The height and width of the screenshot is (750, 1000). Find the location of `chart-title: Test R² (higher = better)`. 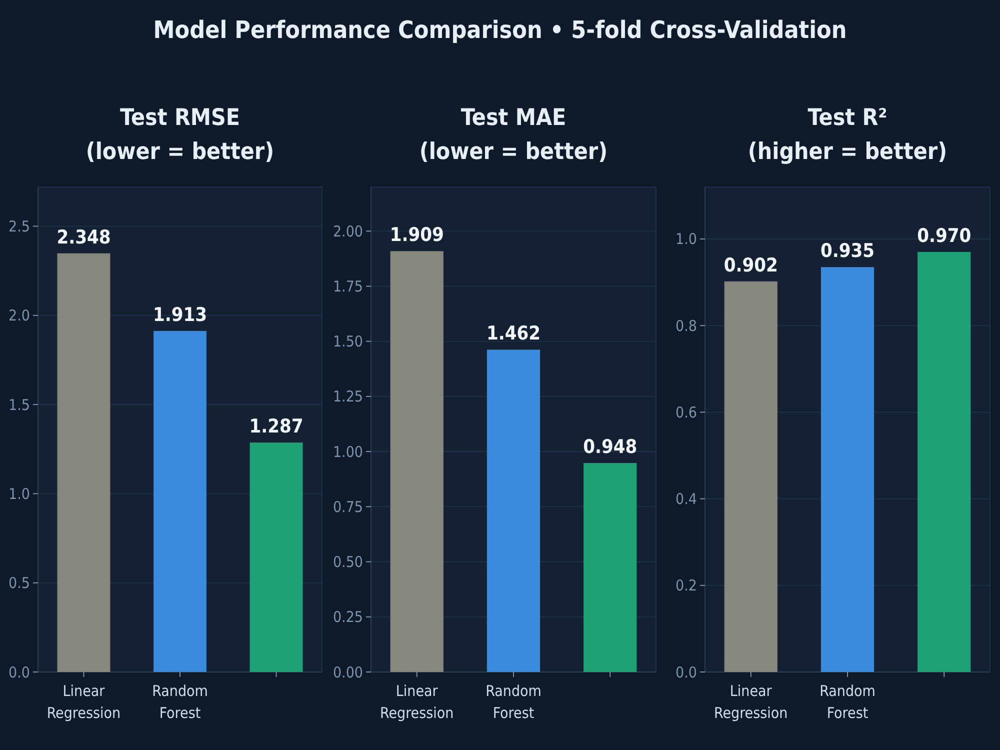

chart-title: Test R² (higher = better) is located at coordinates (848, 135).